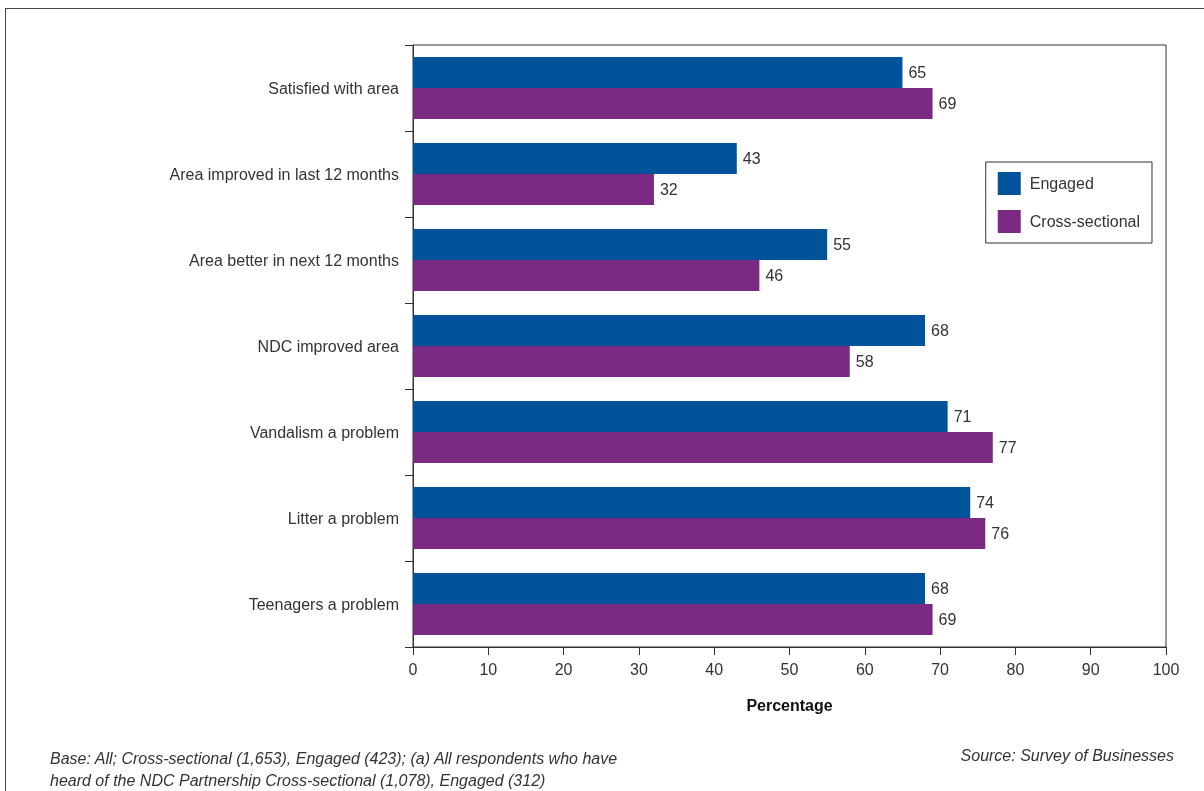  Describe the element at coordinates (1061, 183) in the screenshot. I see `legend-label: Engaged` at that location.